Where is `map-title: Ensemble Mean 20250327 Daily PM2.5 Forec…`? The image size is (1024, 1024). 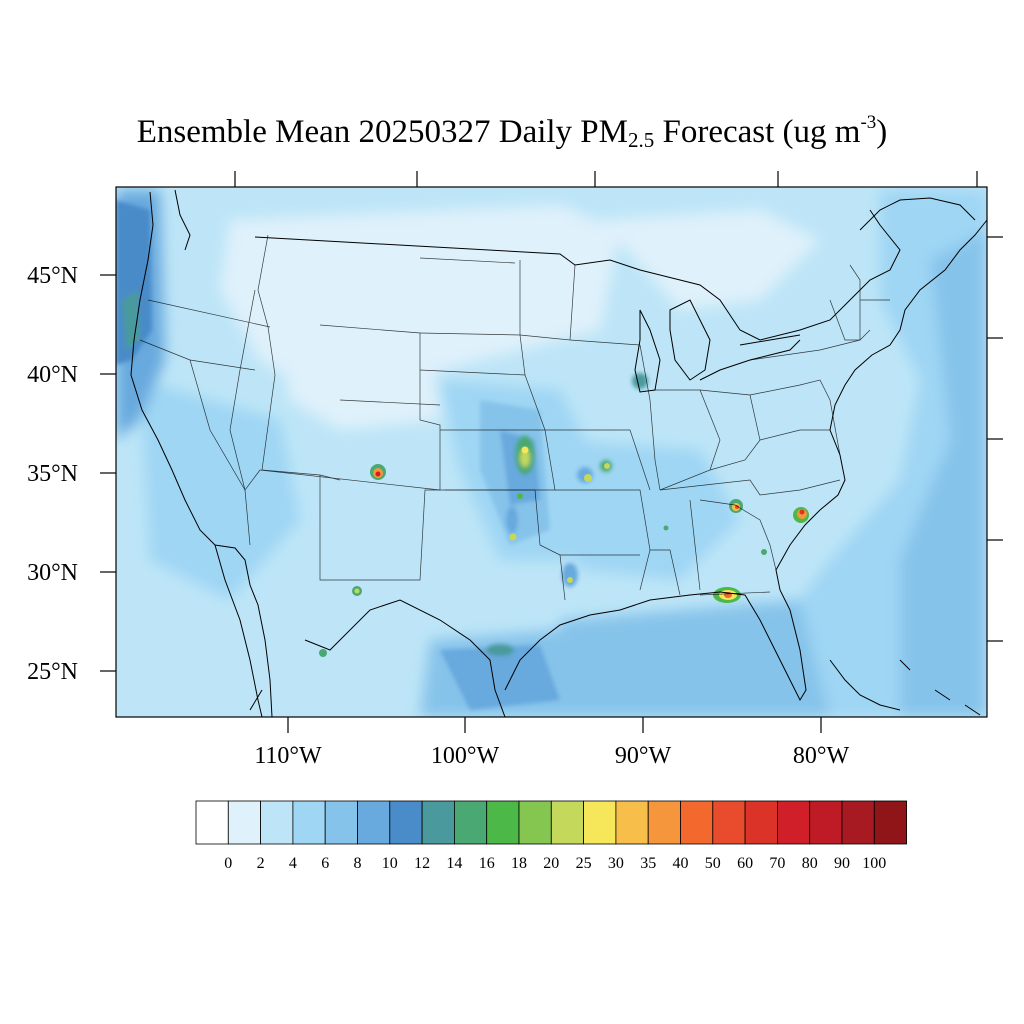 map-title: Ensemble Mean 20250327 Daily PM2.5 Forec… is located at coordinates (512, 132).